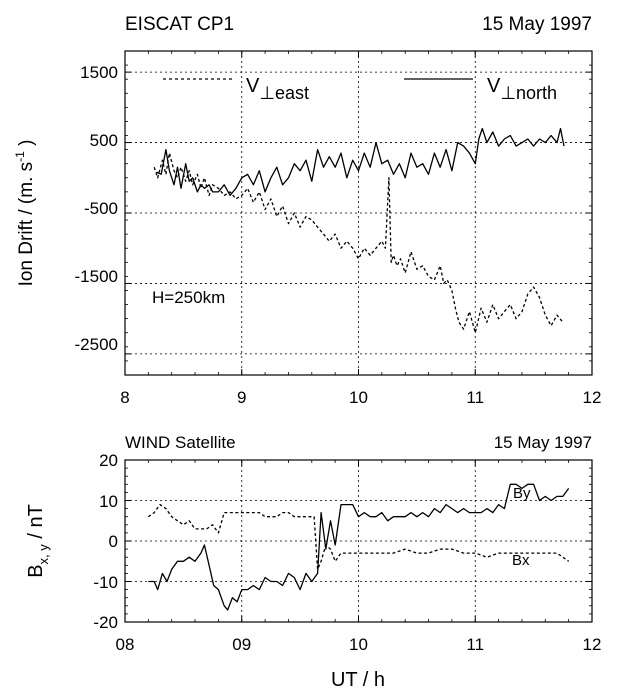 The width and height of the screenshot is (618, 699). Describe the element at coordinates (358, 397) in the screenshot. I see `top-xtick-label: 10` at that location.